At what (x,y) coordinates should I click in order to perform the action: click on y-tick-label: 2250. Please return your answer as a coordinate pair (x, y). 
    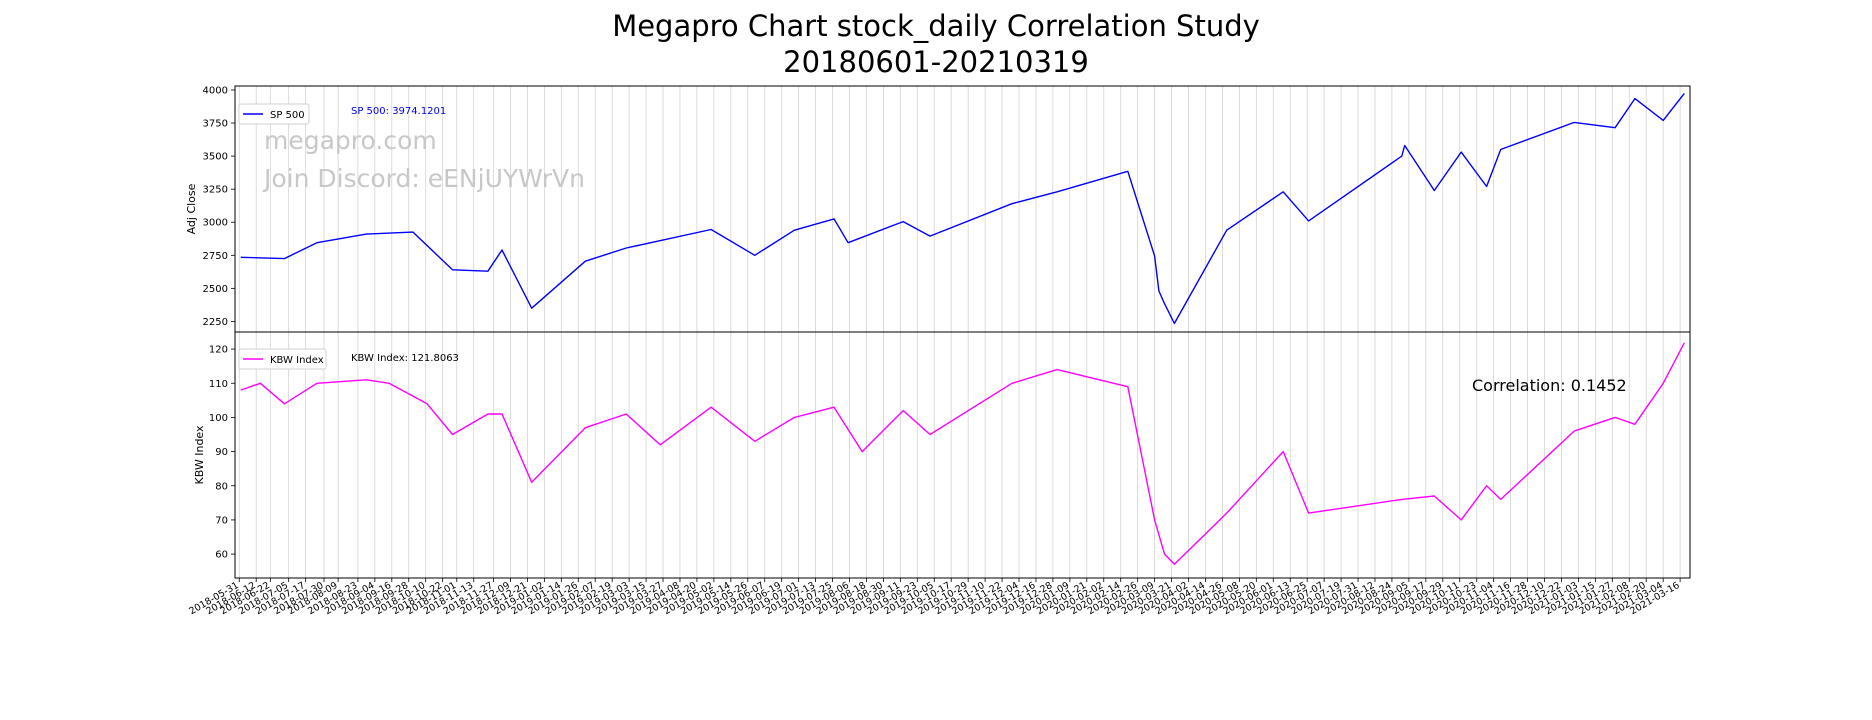
    Looking at the image, I should click on (215, 322).